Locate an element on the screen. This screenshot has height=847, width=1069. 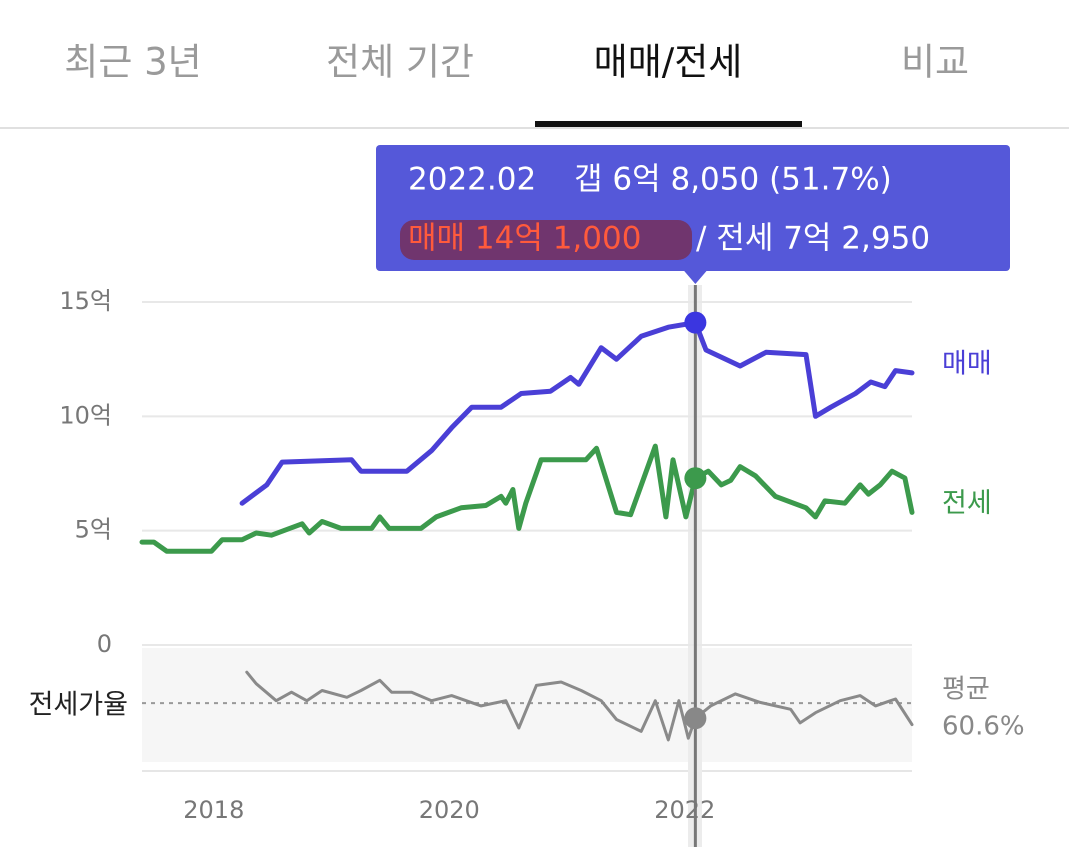
x-tick-label: 2018 is located at coordinates (213, 810).